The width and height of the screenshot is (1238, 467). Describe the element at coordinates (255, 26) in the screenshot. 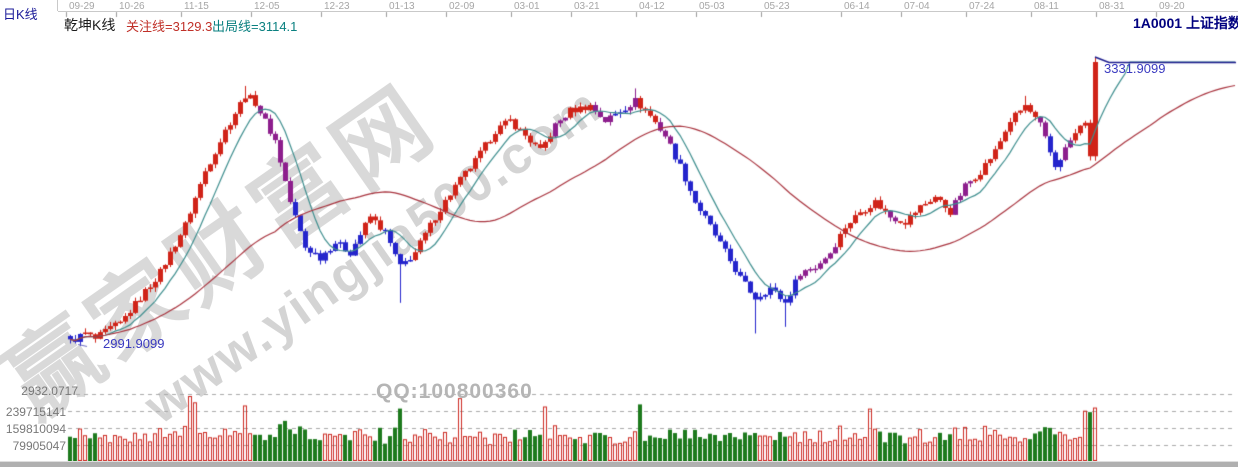

I see `exit-line-value: 出局线=3114.1` at that location.